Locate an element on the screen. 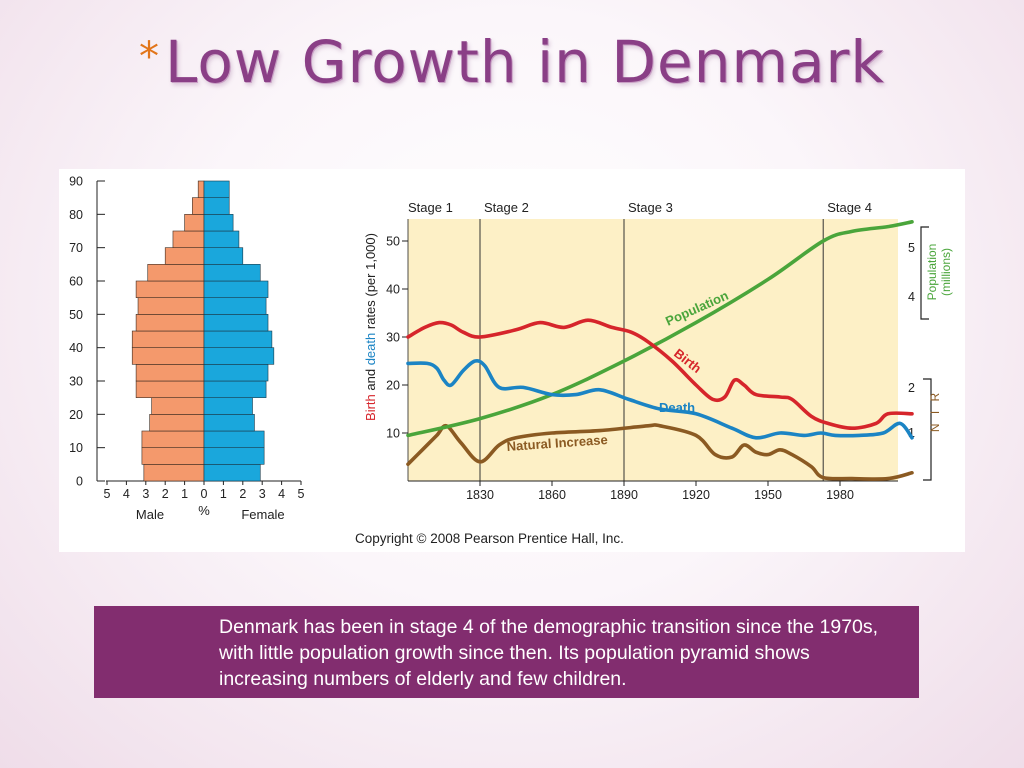  pyramid-y-tick-label: 40 is located at coordinates (76, 348).